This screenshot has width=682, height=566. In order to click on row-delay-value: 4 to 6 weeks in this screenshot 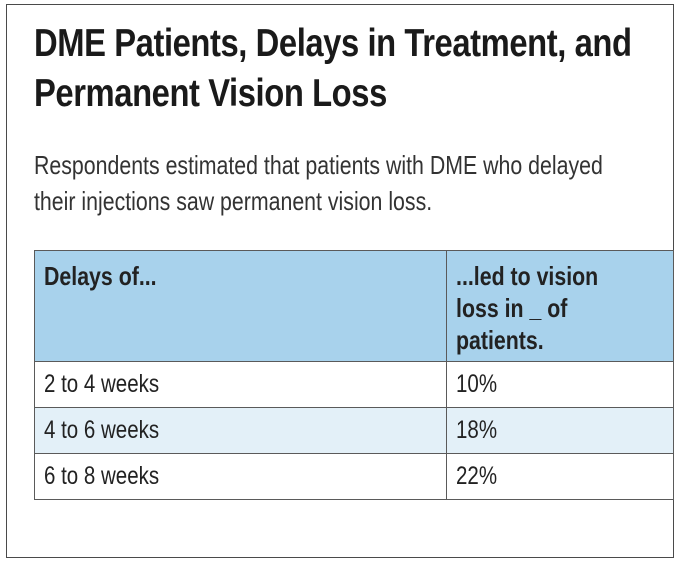, I will do `click(102, 430)`.